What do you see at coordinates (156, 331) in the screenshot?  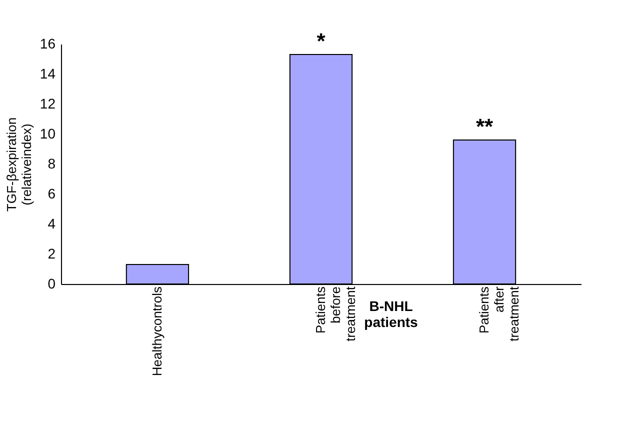 I see `x-tick-label: Healthycontrols` at bounding box center [156, 331].